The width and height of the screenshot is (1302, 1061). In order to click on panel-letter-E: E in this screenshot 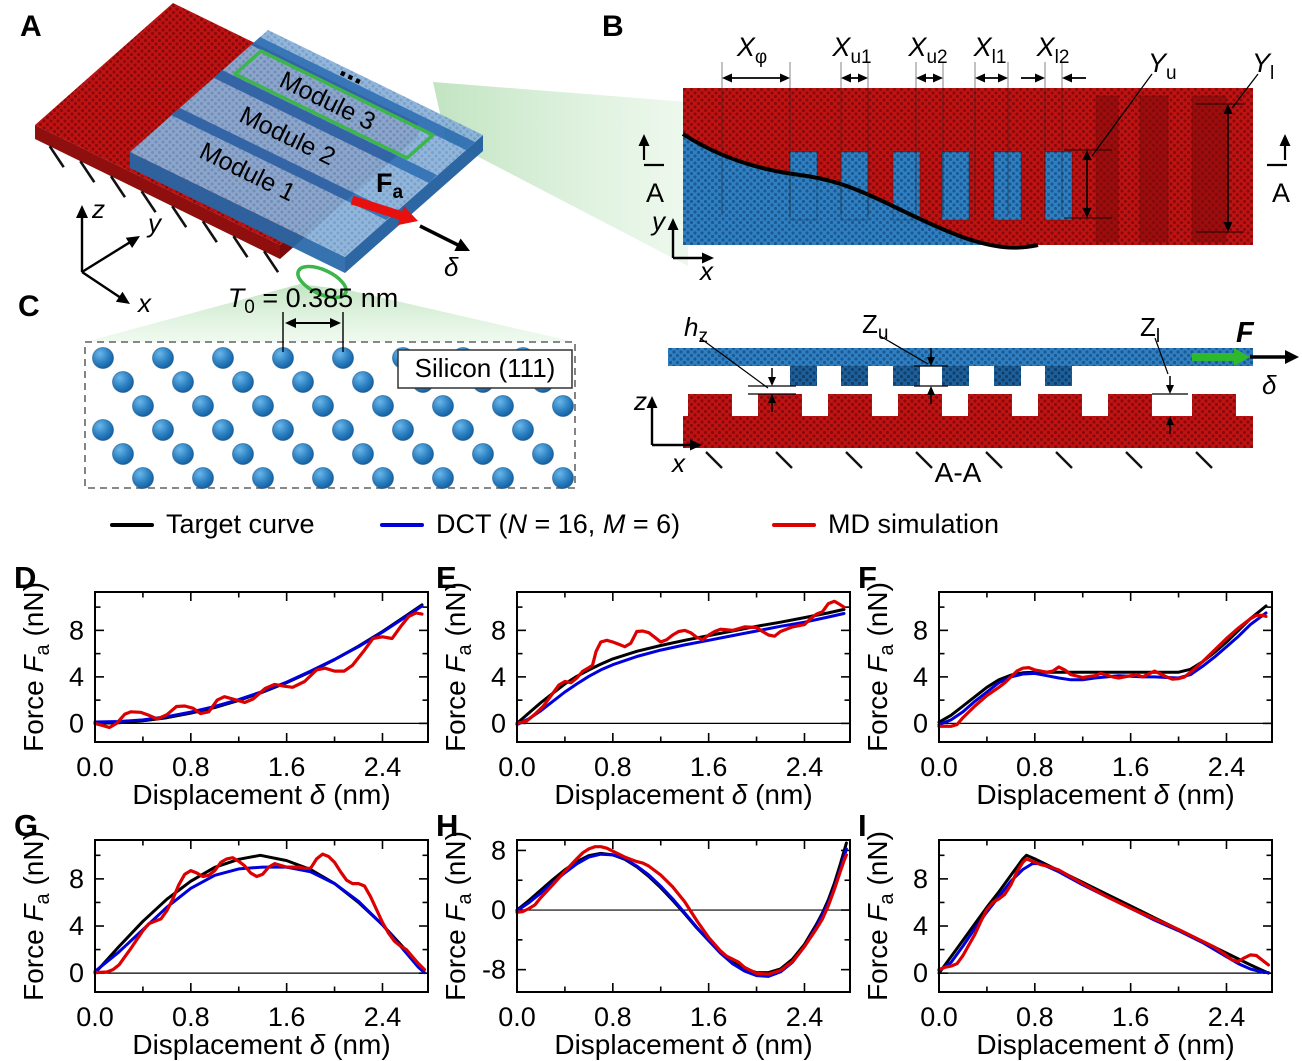, I will do `click(446, 577)`.